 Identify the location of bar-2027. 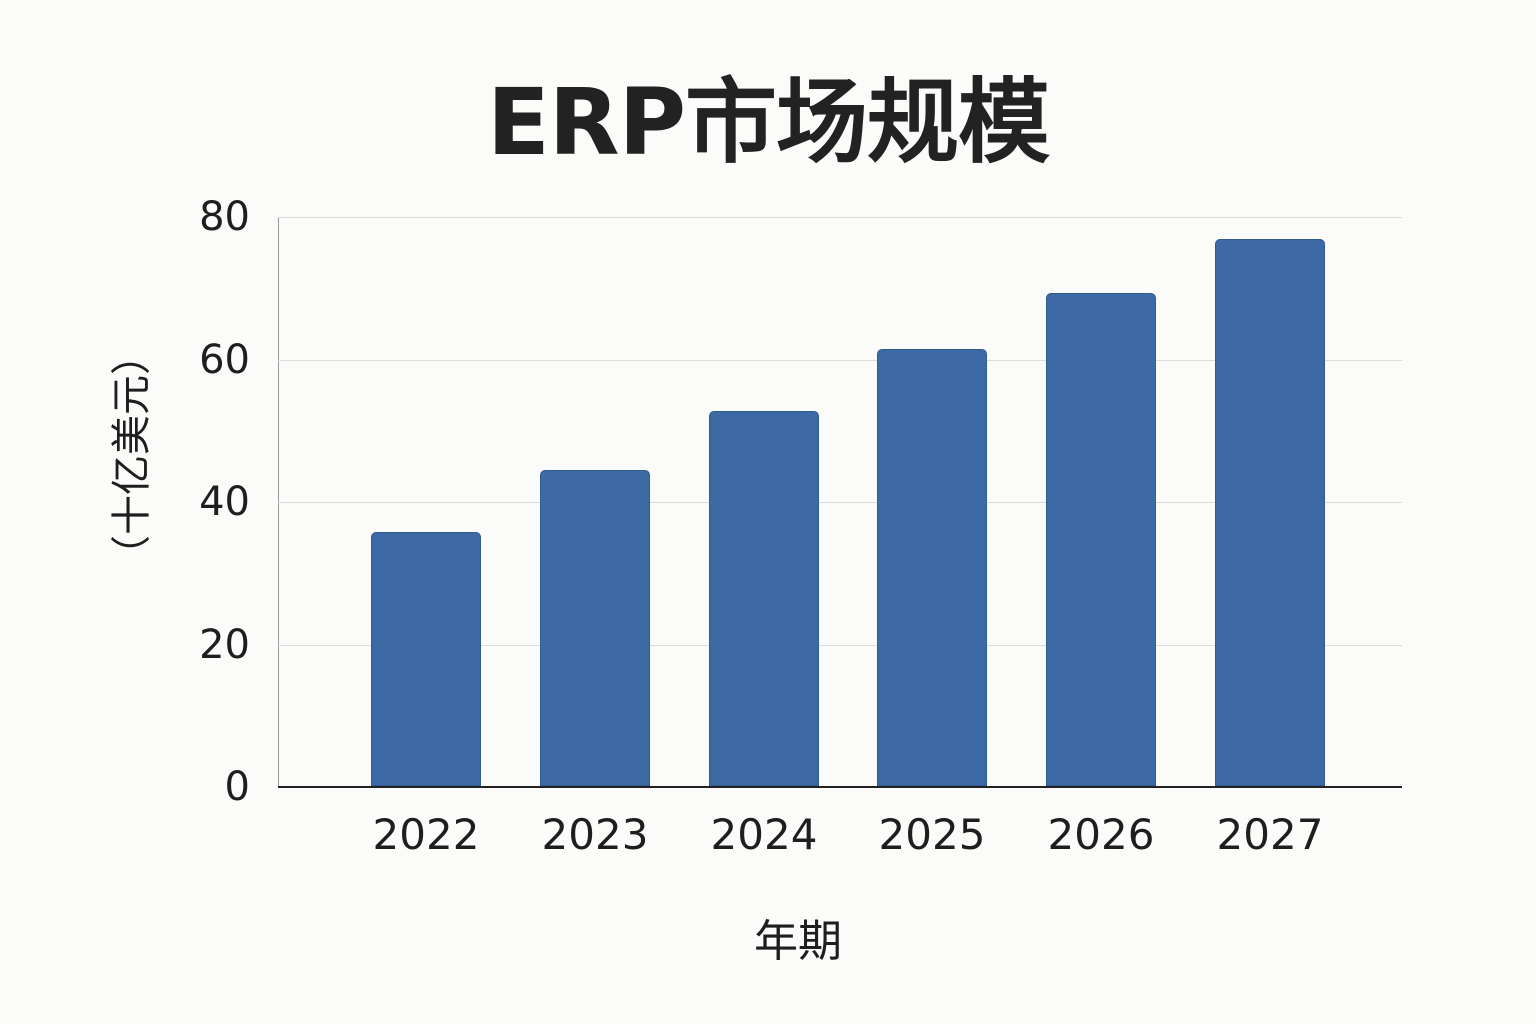
(1270, 512).